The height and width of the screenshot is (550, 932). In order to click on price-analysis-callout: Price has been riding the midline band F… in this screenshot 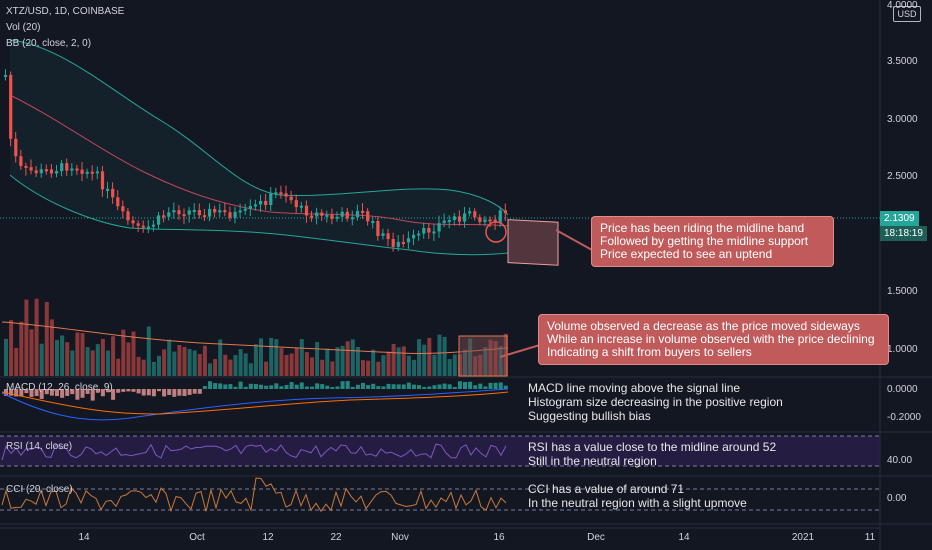, I will do `click(712, 241)`.